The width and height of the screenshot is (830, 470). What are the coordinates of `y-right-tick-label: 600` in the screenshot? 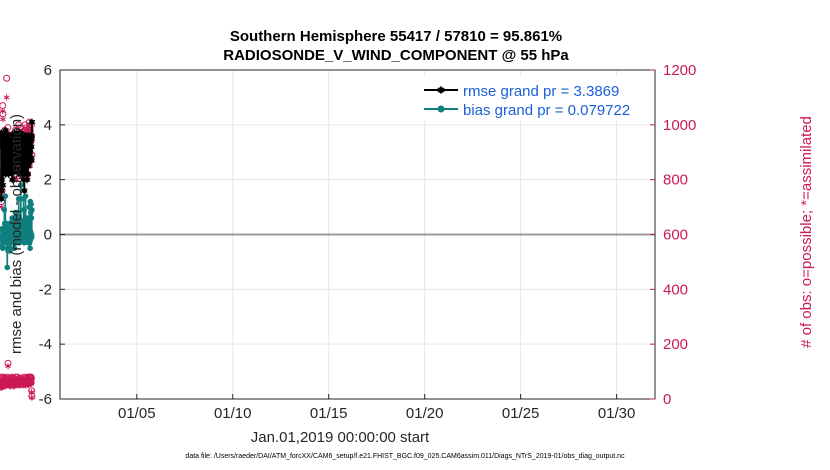 It's located at (675, 235).